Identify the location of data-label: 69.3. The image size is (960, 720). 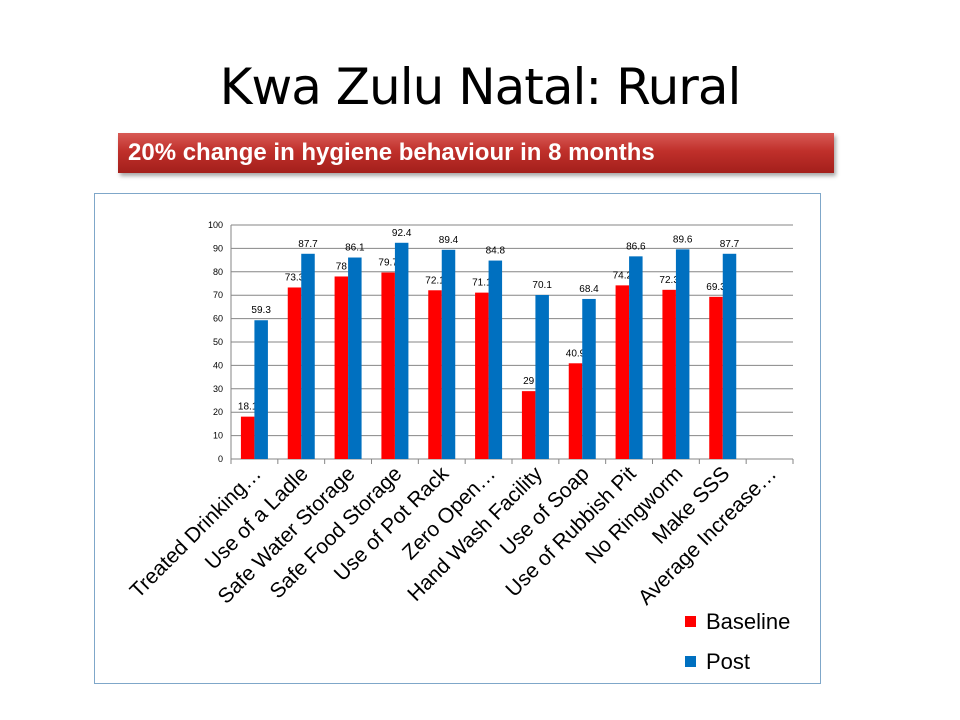
(716, 287).